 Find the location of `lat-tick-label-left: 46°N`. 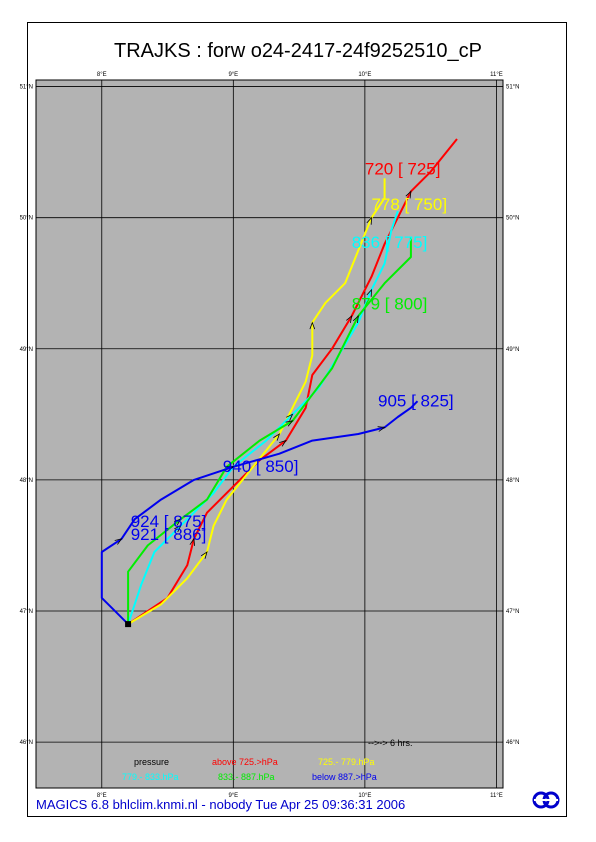

lat-tick-label-left: 46°N is located at coordinates (26, 743).